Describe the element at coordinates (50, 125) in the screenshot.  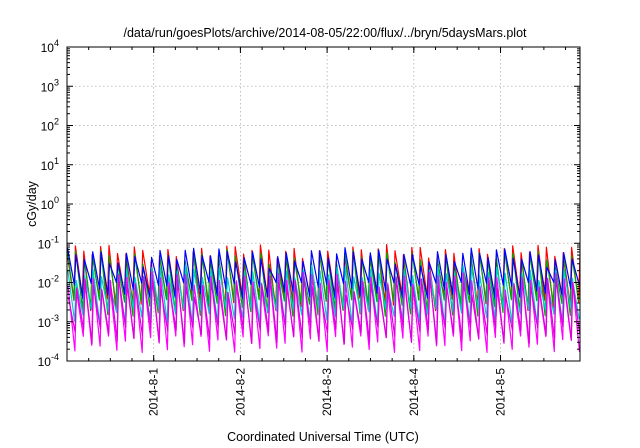
I see `y-tick-label: 10²` at that location.